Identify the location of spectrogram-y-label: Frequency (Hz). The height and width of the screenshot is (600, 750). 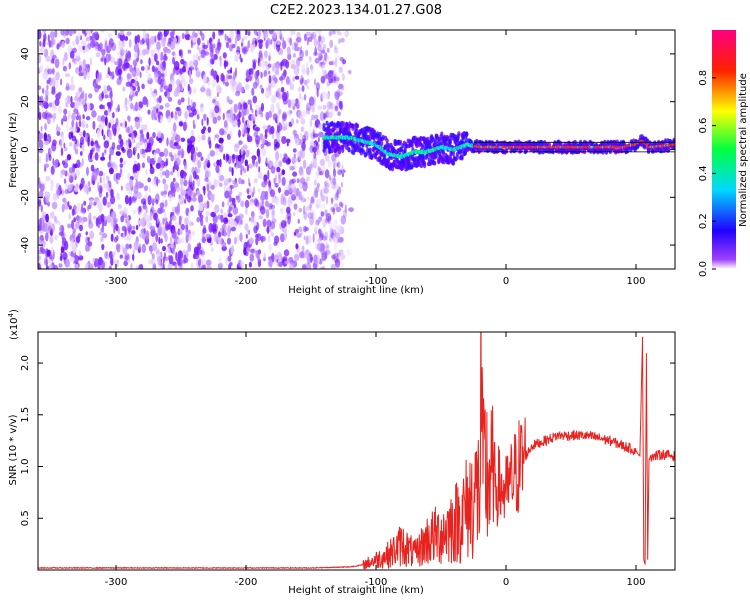
(13, 150).